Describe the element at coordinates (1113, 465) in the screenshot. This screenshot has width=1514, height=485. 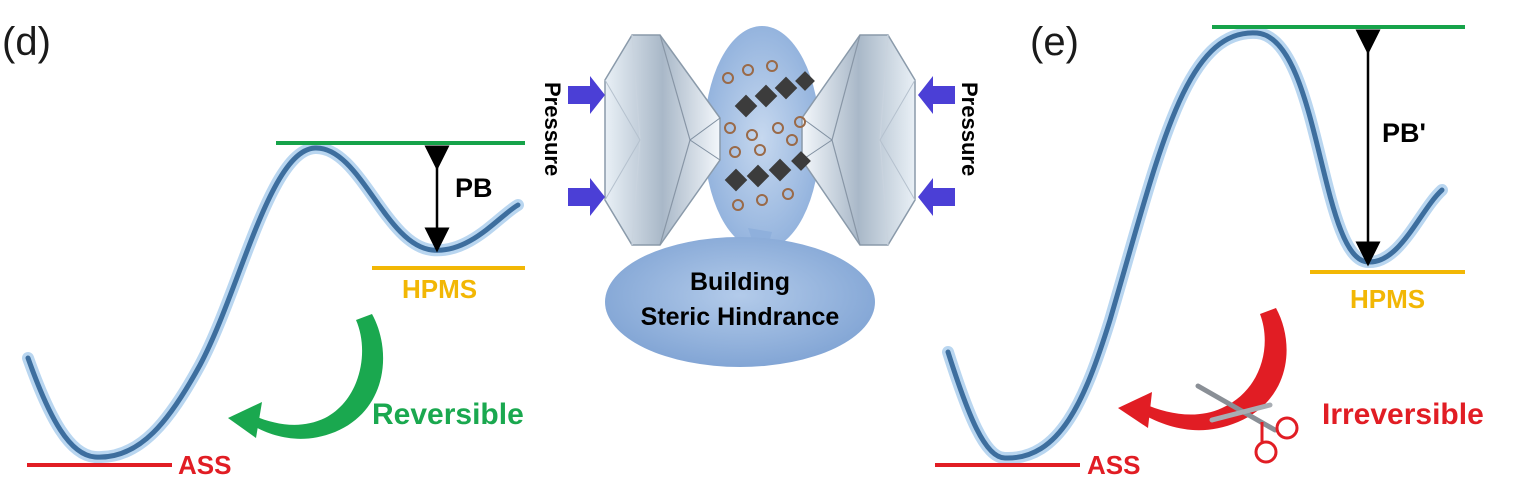
I see `ground-label-e: ASS` at that location.